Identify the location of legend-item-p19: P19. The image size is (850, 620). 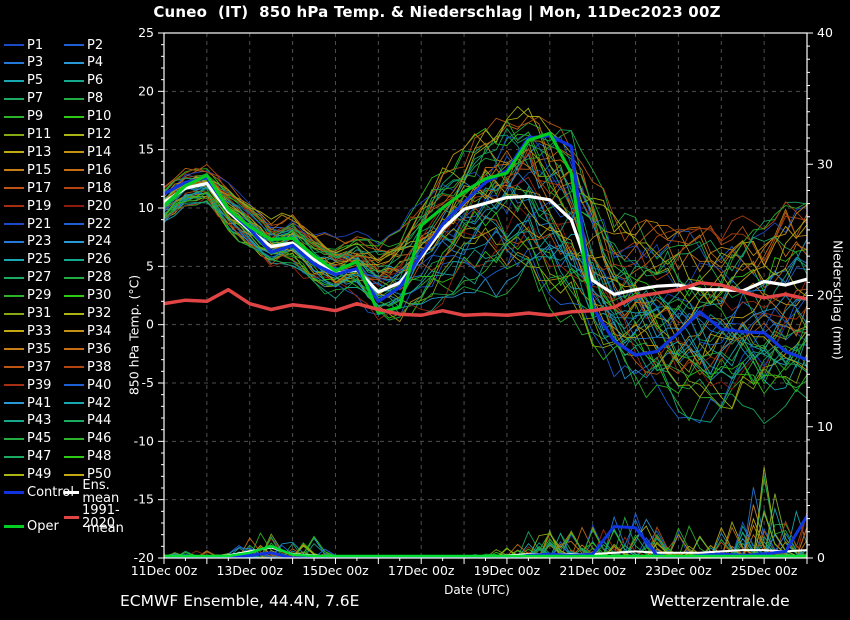
(27, 206).